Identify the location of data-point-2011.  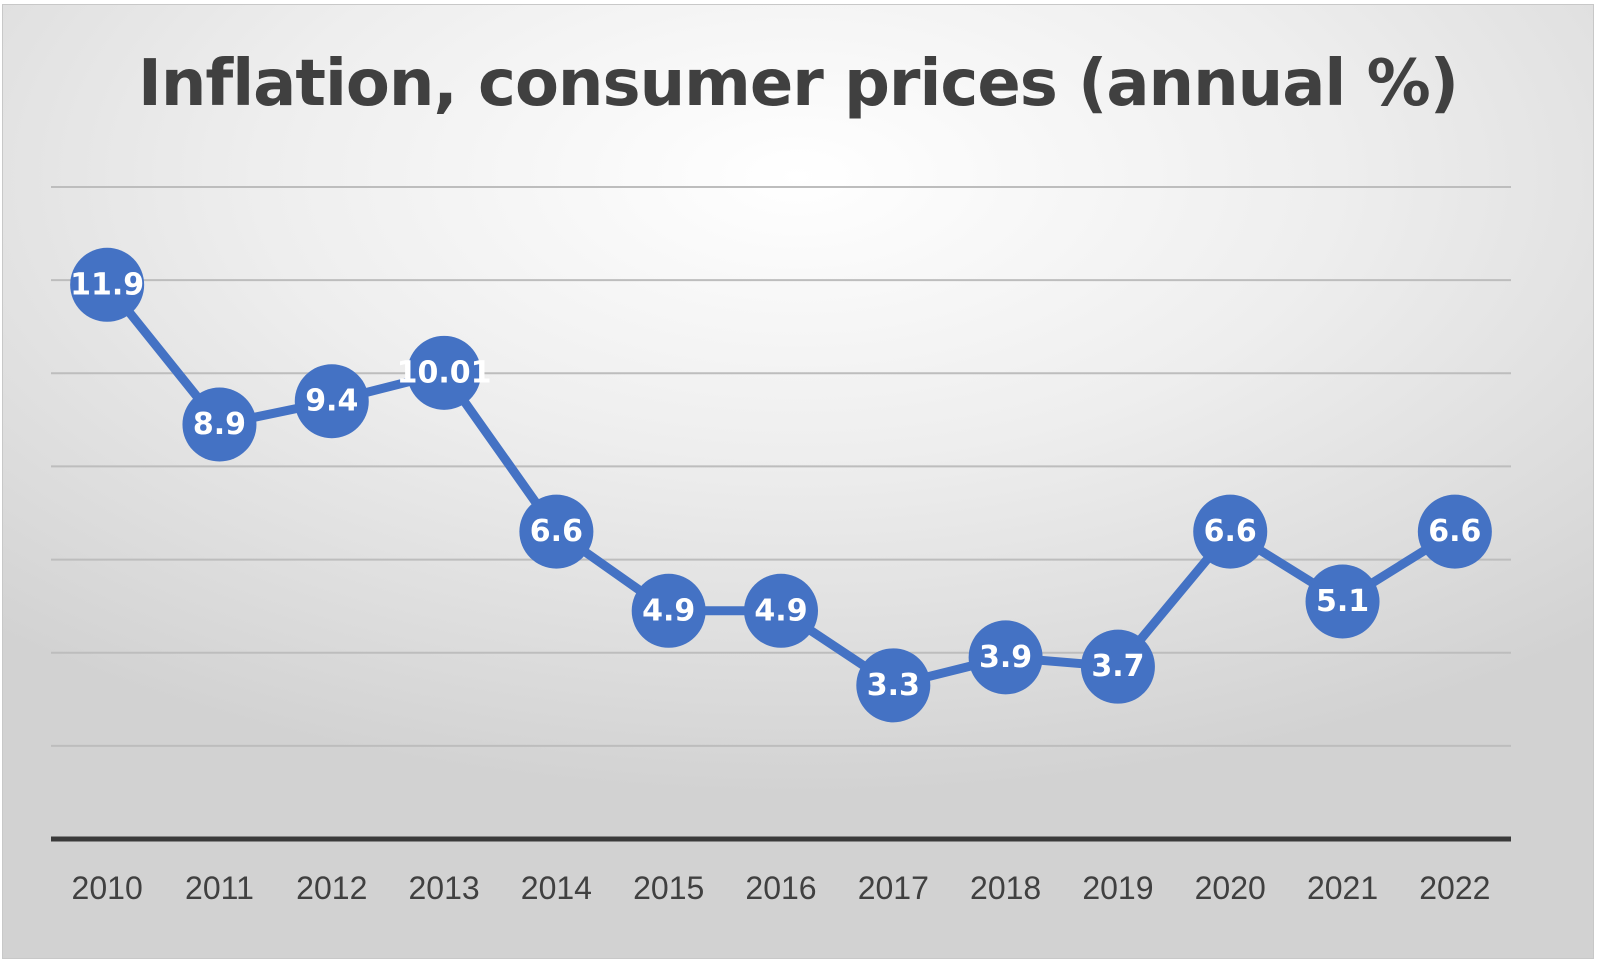
(219, 424).